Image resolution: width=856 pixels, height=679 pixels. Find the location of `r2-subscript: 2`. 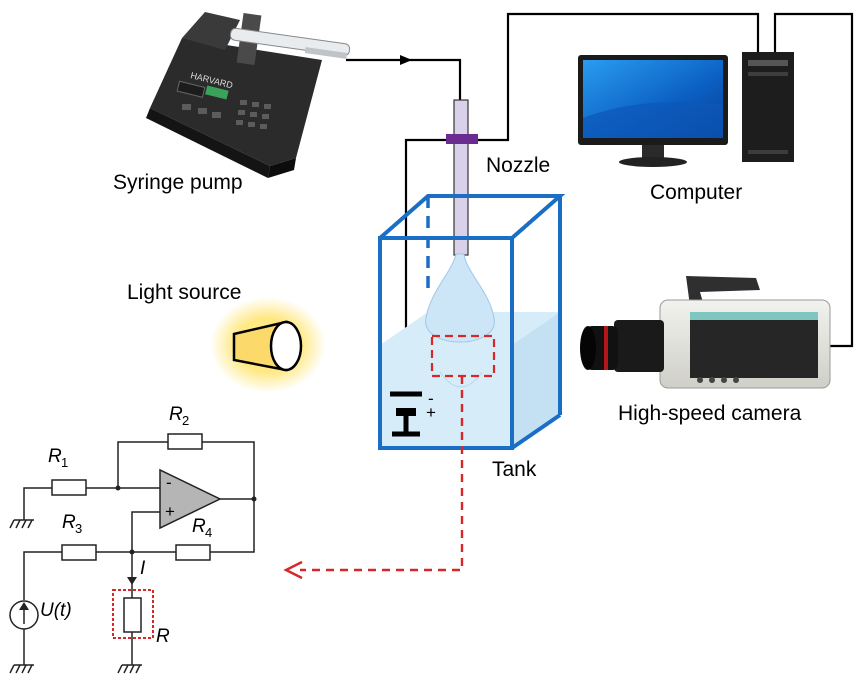

r2-subscript: 2 is located at coordinates (185, 420).